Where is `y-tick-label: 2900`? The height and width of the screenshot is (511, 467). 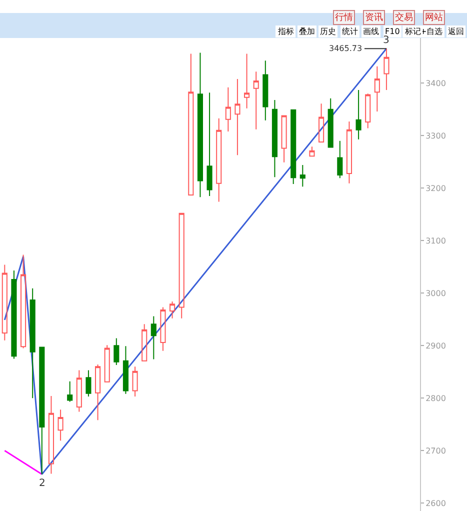 y-tick-label: 2900 is located at coordinates (436, 345).